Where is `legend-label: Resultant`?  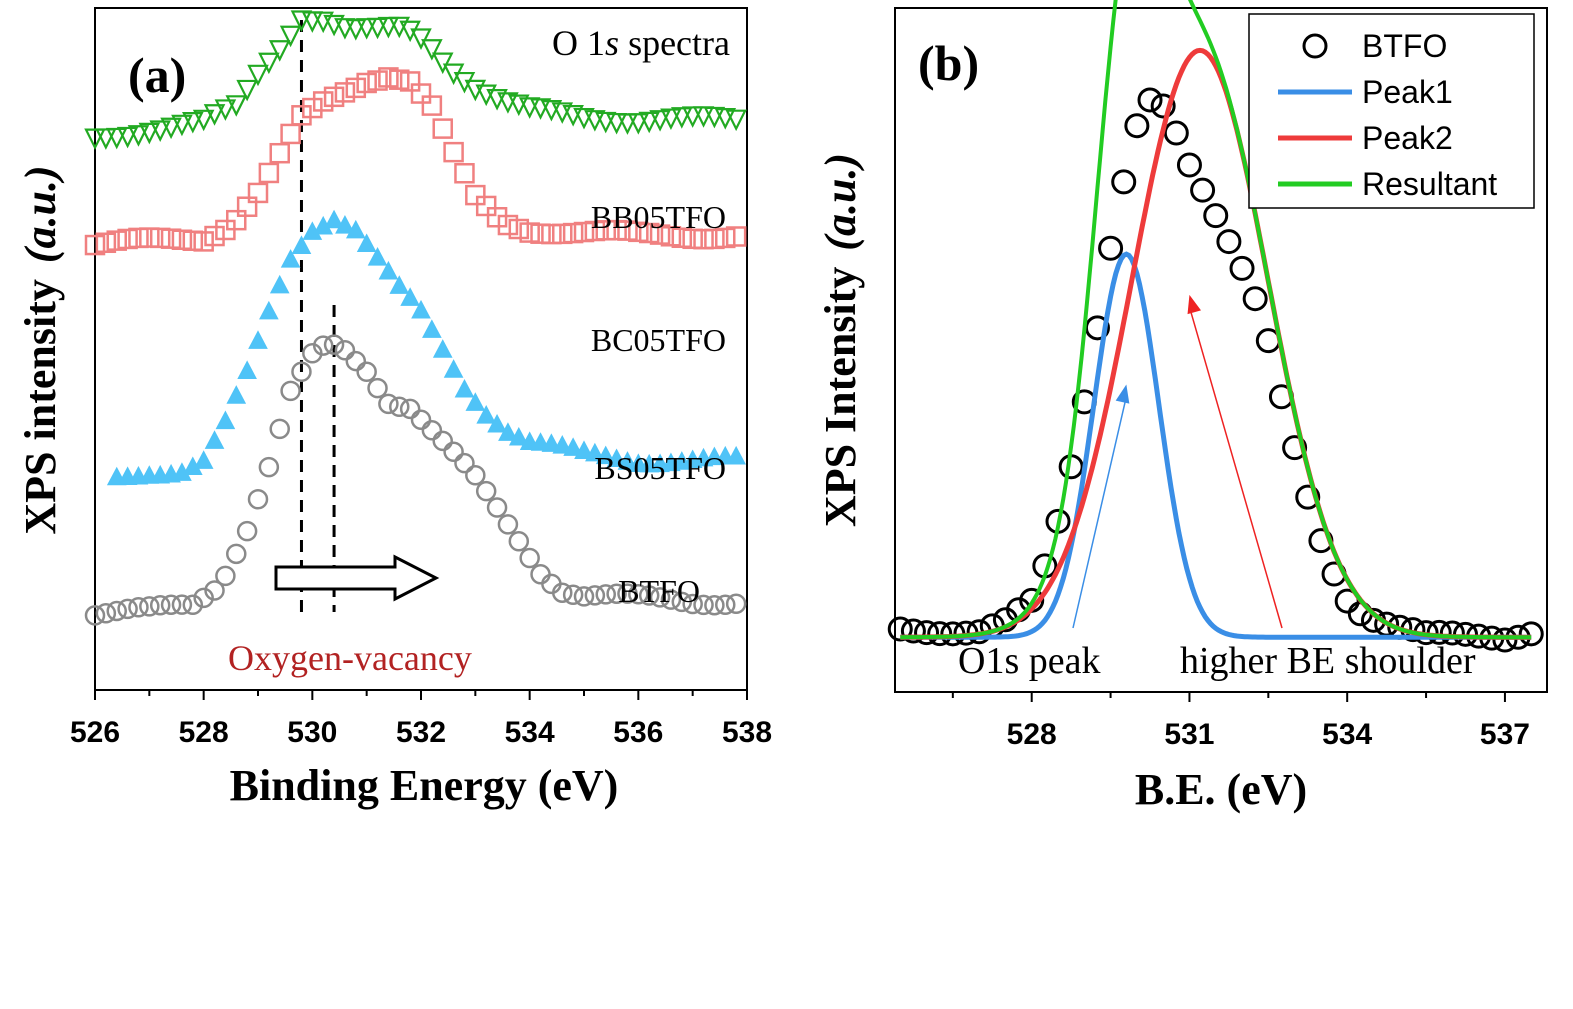 legend-label: Resultant is located at coordinates (1429, 184).